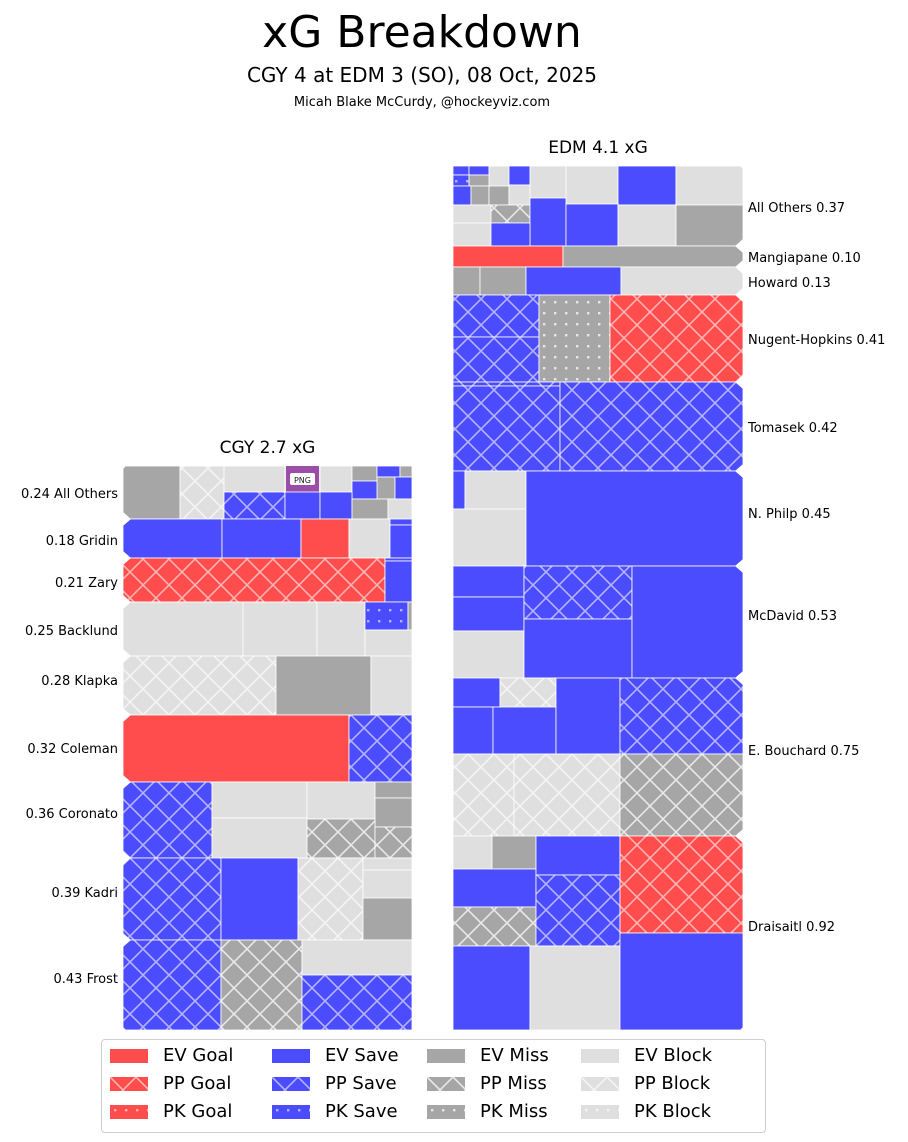 This screenshot has height=1142, width=908. Describe the element at coordinates (198, 1055) in the screenshot. I see `legend-label: EV Goal` at that location.